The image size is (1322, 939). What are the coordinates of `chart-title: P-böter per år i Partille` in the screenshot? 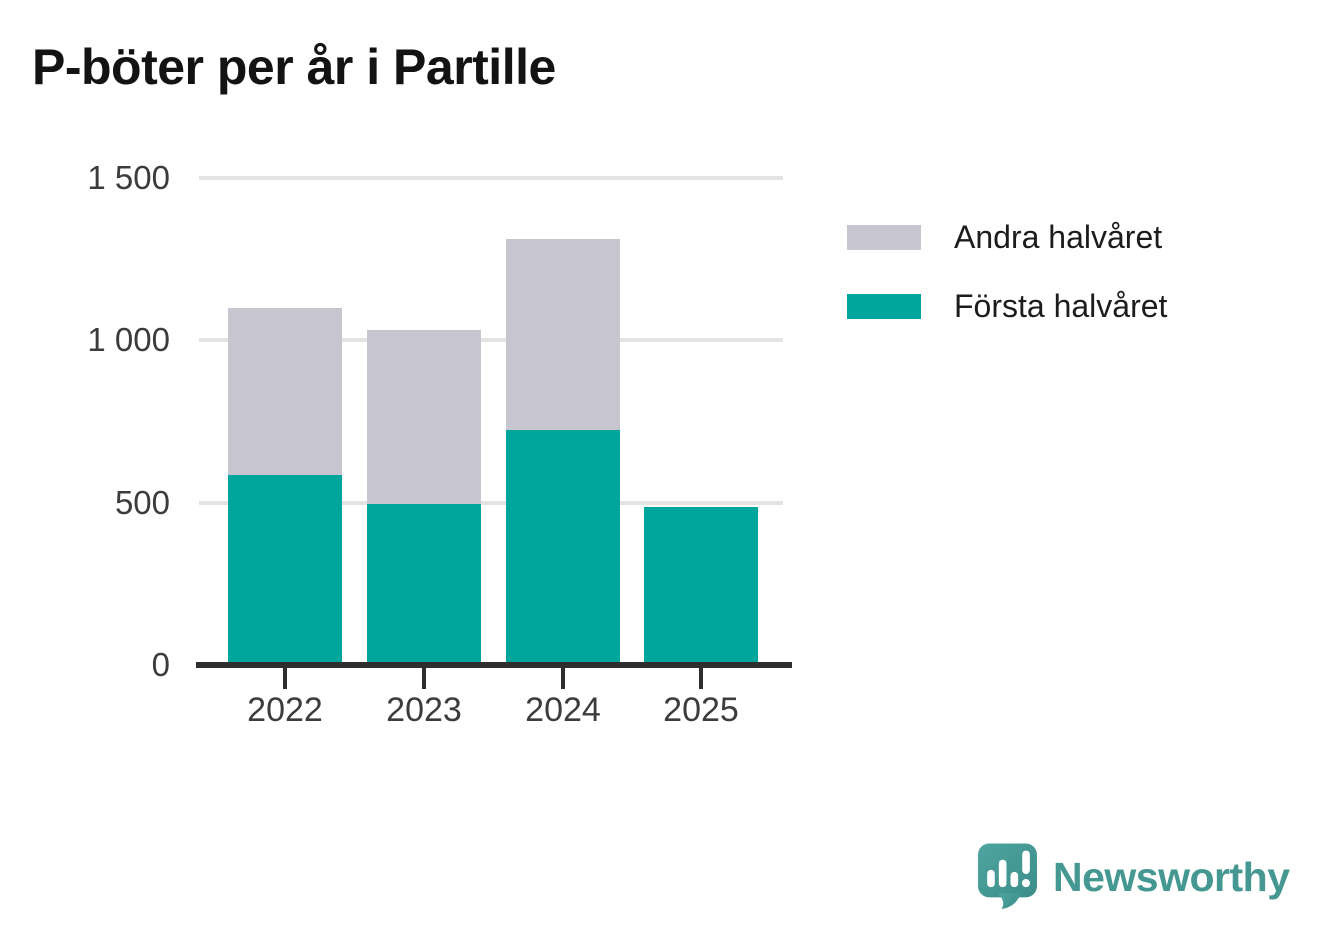 It's located at (294, 67).